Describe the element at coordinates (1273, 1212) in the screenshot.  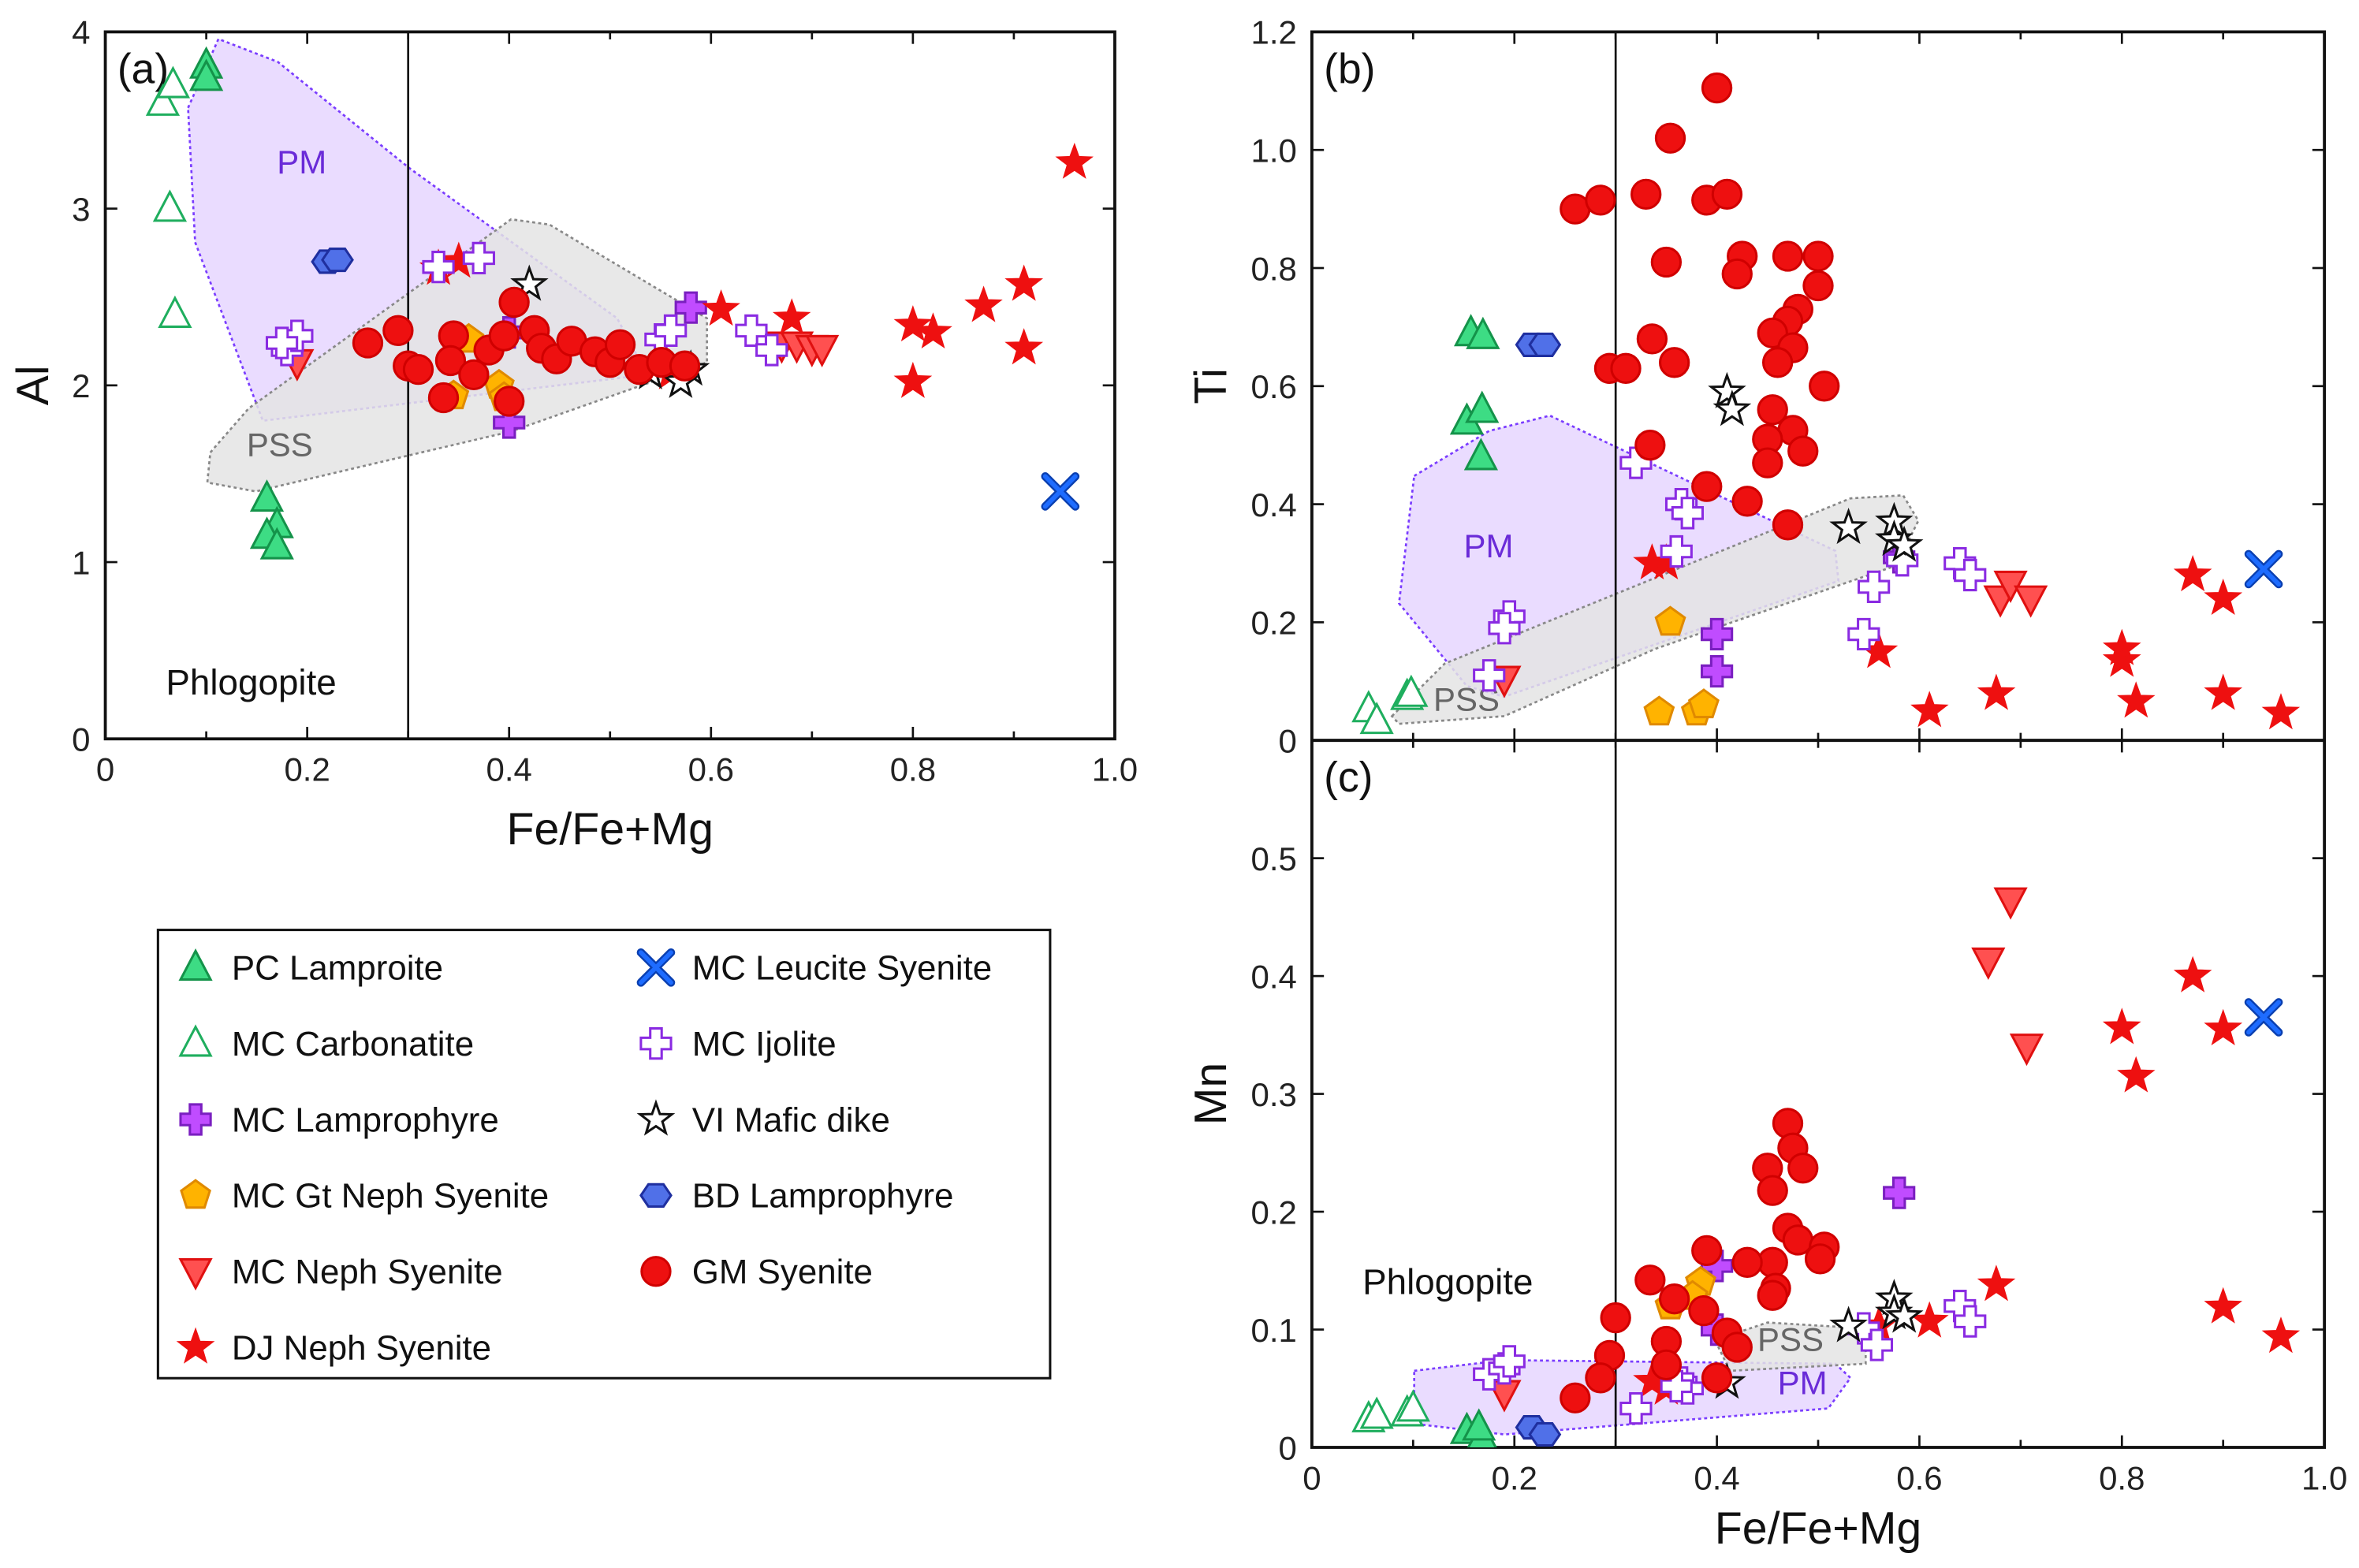
I see `y-tick-label: 0.2` at that location.